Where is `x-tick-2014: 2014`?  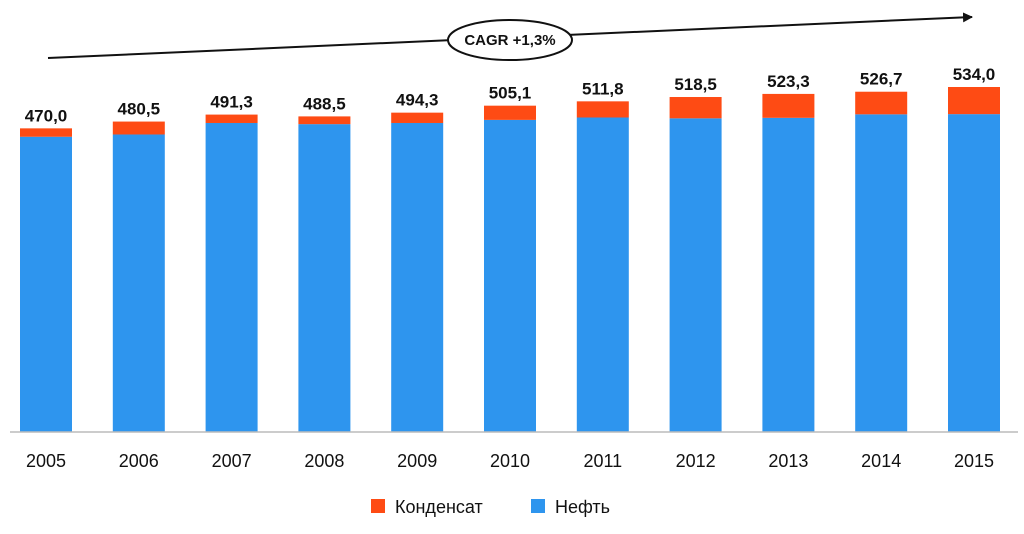
x-tick-2014: 2014 is located at coordinates (881, 461).